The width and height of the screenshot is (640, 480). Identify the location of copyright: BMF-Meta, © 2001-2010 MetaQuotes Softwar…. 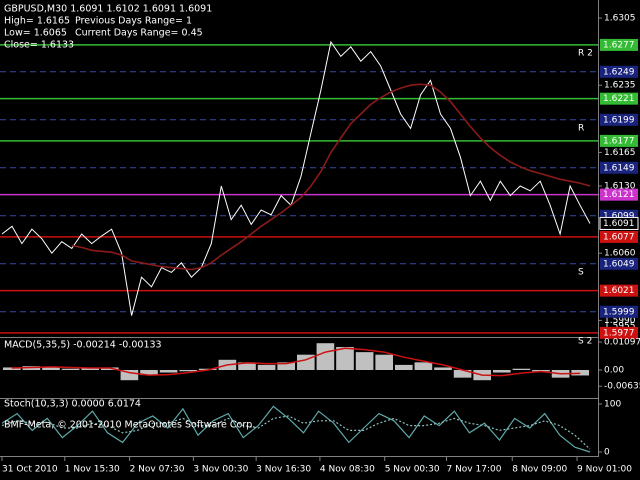
(129, 425).